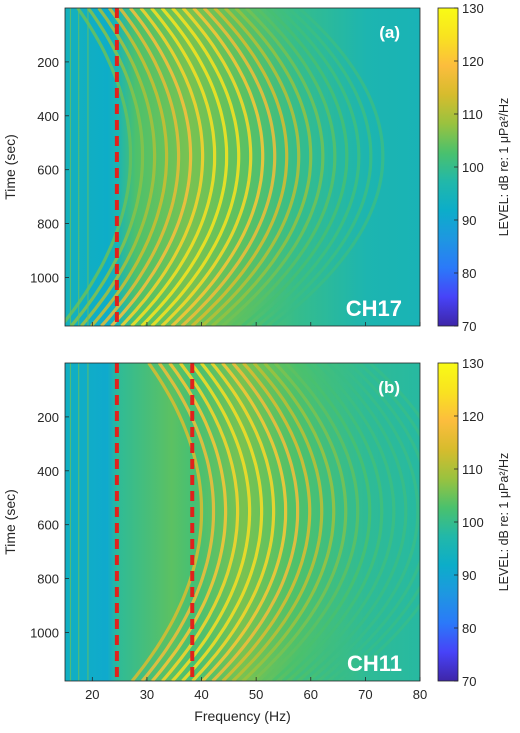 The height and width of the screenshot is (733, 520). I want to click on colorbar-ticks-b: 70 80 90 100 110 120 130, so click(469, 522).